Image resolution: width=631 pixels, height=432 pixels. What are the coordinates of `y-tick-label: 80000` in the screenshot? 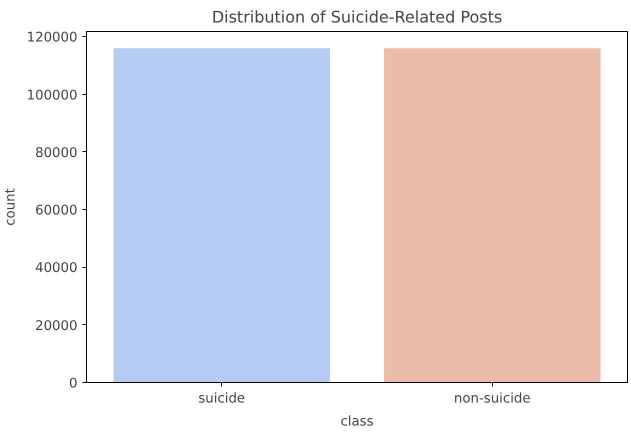 It's located at (56, 153).